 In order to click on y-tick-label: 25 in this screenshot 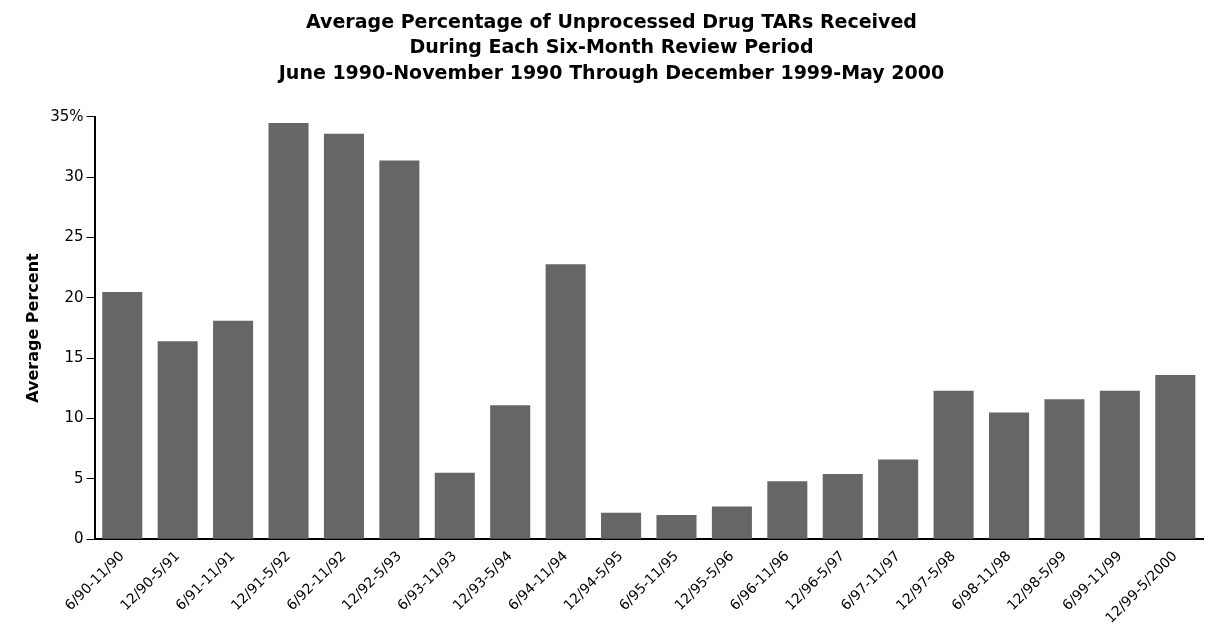, I will do `click(74, 236)`.